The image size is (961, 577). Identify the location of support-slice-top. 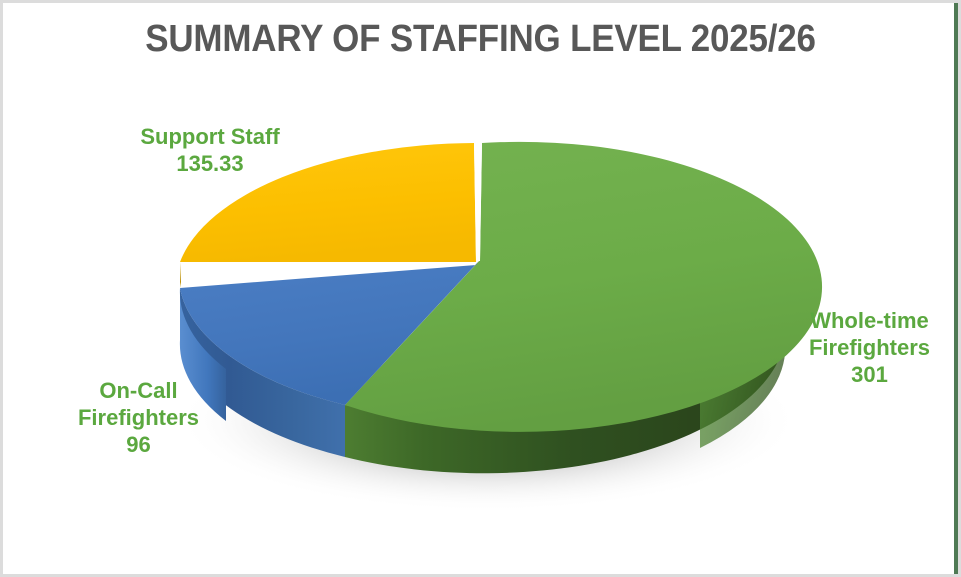
(328, 202).